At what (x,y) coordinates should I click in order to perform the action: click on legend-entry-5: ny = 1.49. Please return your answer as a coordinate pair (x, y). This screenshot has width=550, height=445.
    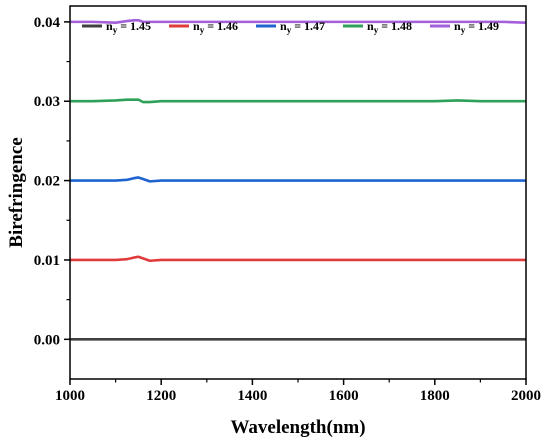
    Looking at the image, I should click on (464, 27).